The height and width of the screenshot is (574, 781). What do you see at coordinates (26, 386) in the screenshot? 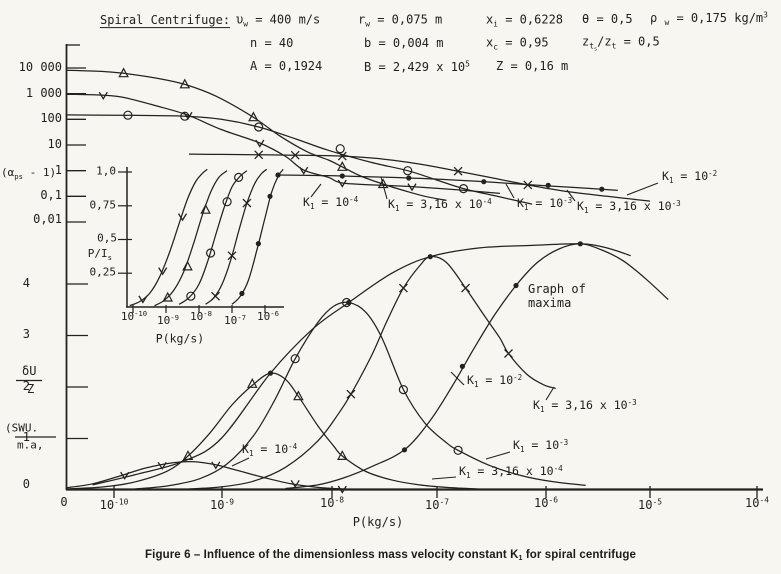
I see `ytick-label: 2` at bounding box center [26, 386].